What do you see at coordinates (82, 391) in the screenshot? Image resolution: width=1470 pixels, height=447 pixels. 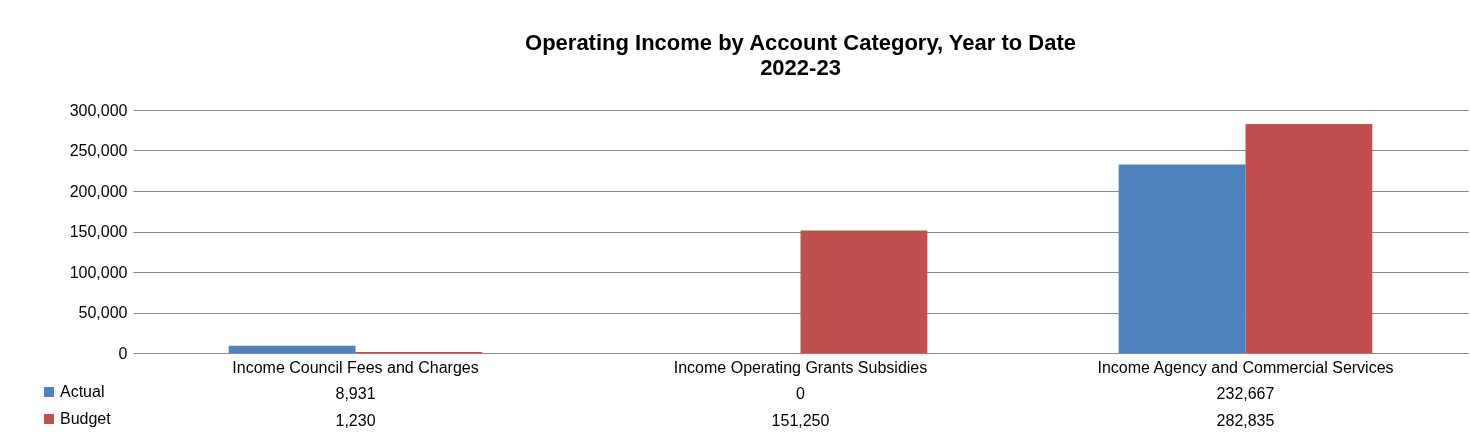 I see `legend-label: Actual` at bounding box center [82, 391].